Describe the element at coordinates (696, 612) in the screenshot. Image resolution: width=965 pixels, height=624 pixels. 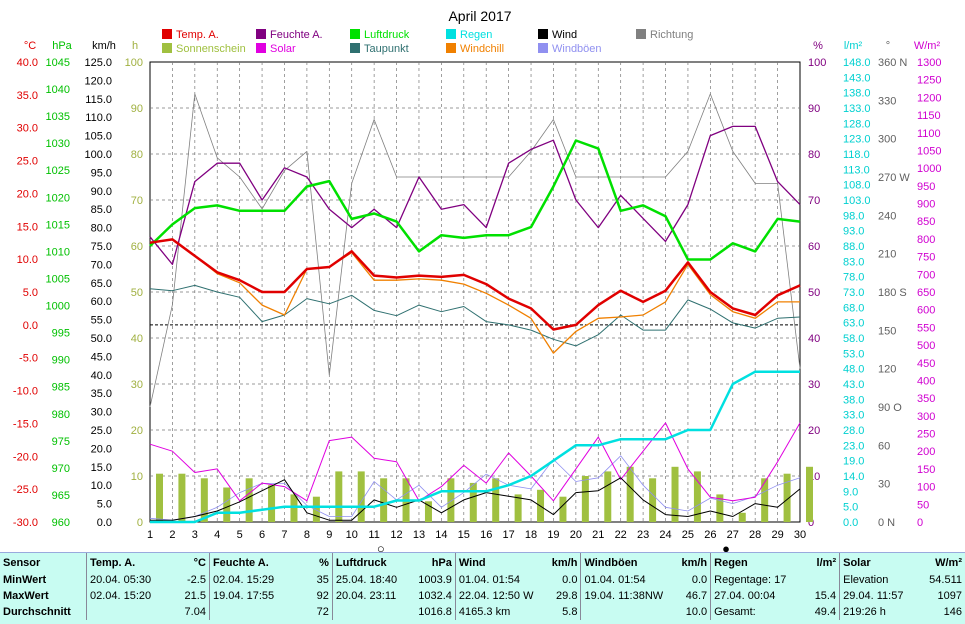
I see `stats-gust-value: 10.0` at that location.